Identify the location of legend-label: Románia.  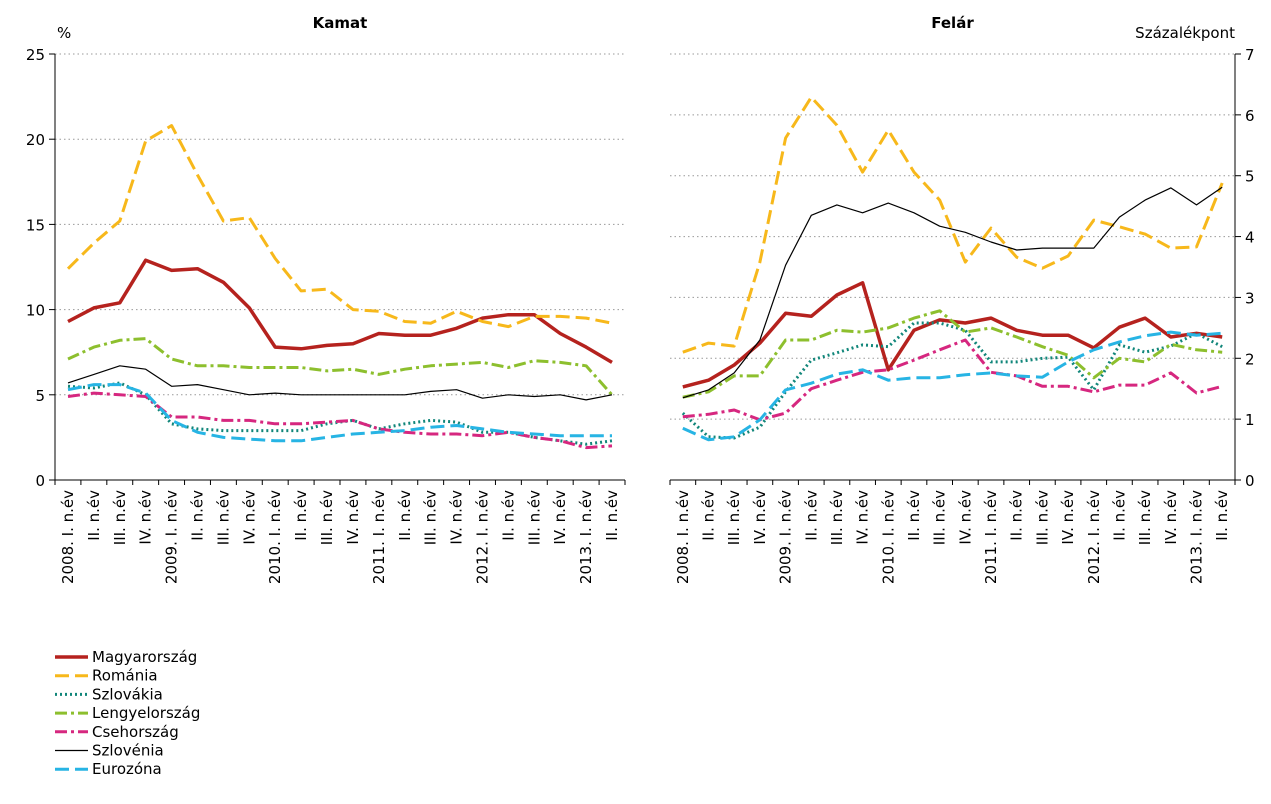
(125, 676).